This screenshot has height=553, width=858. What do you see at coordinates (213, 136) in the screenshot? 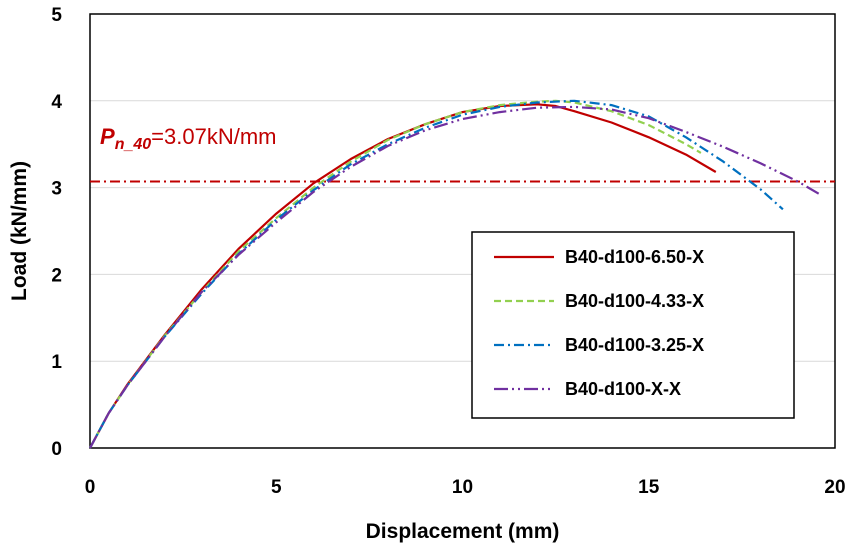
I see `ref-label-value: =3.07kN/mm` at bounding box center [213, 136].